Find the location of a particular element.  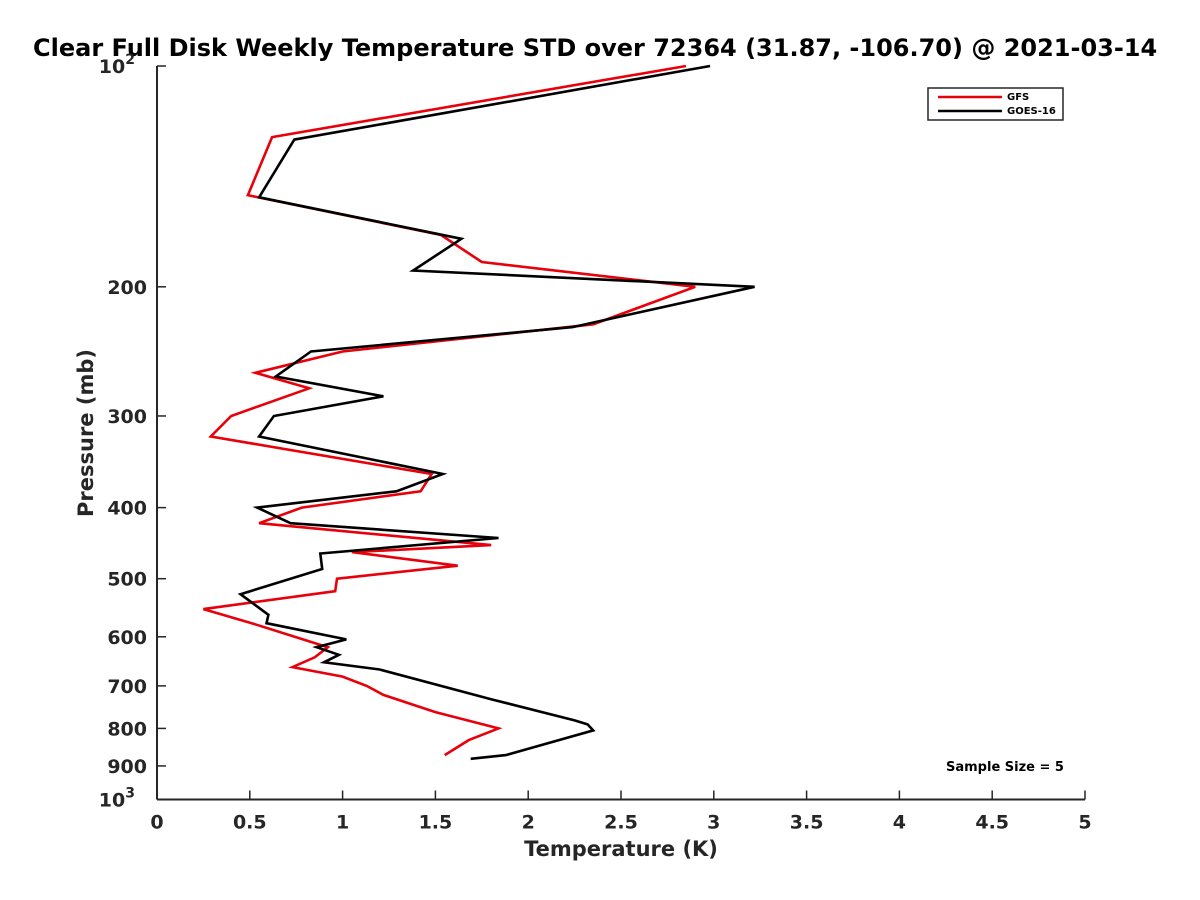

y-tick-label: 300 is located at coordinates (127, 417).